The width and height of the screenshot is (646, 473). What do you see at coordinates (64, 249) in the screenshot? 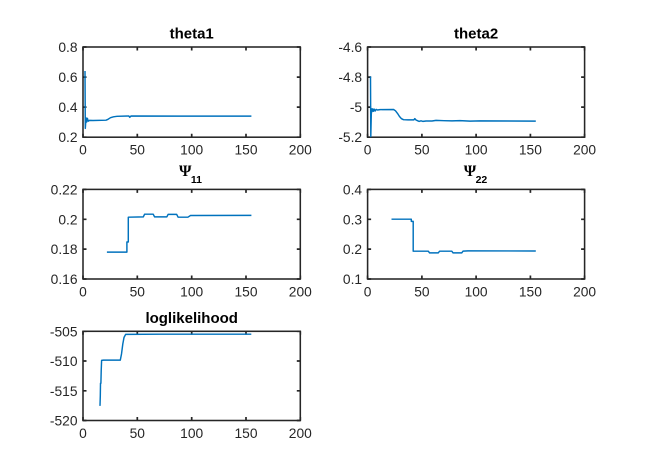
I see `svg-text: 0.18` at bounding box center [64, 249].